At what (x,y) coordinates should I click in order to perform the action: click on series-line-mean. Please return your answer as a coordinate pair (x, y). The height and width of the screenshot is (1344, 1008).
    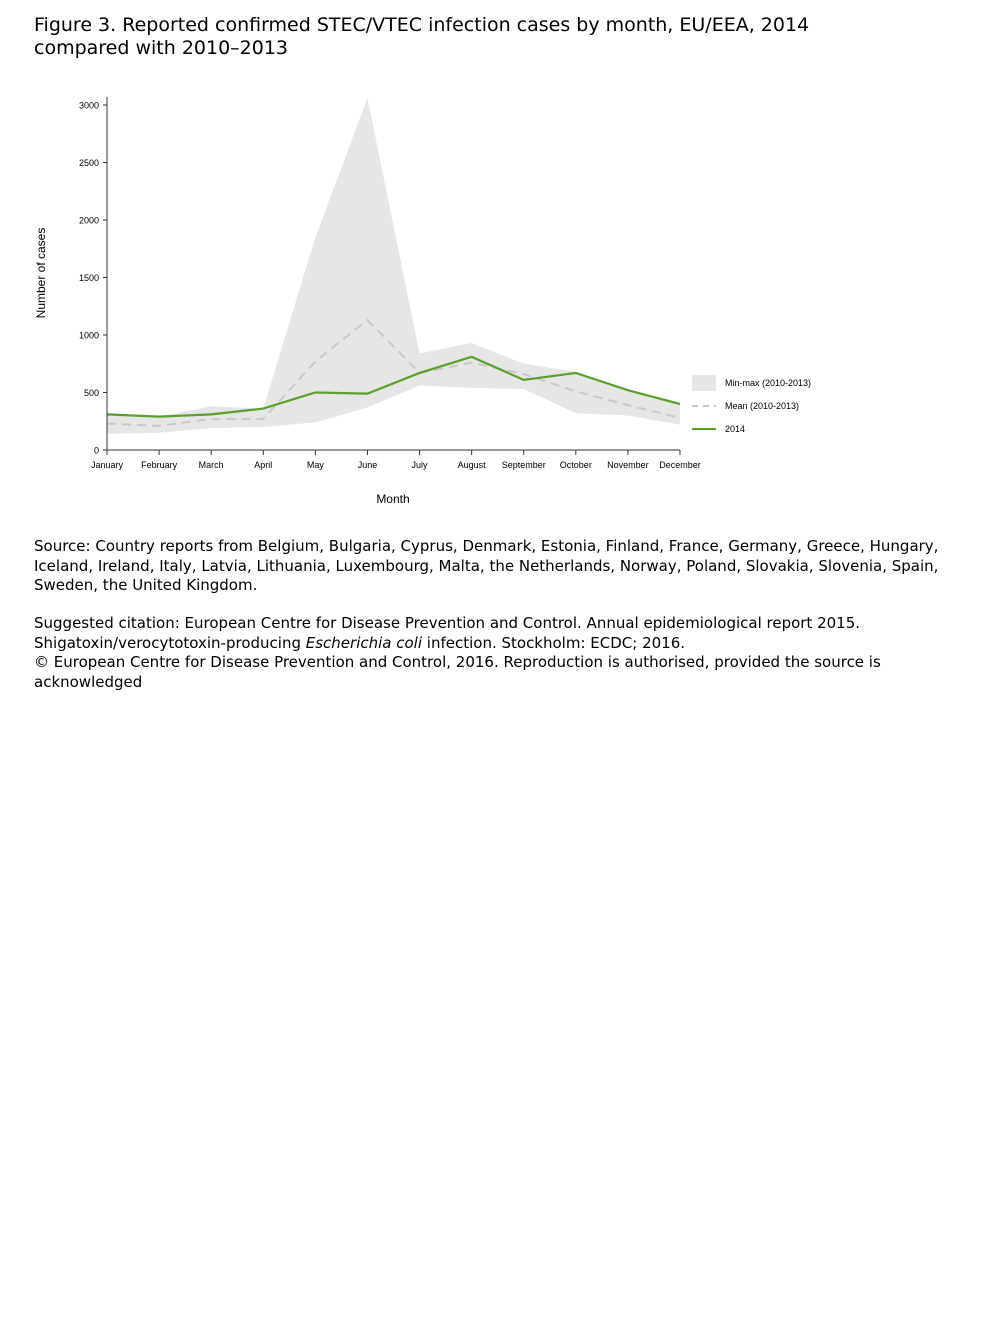
    Looking at the image, I should click on (393, 372).